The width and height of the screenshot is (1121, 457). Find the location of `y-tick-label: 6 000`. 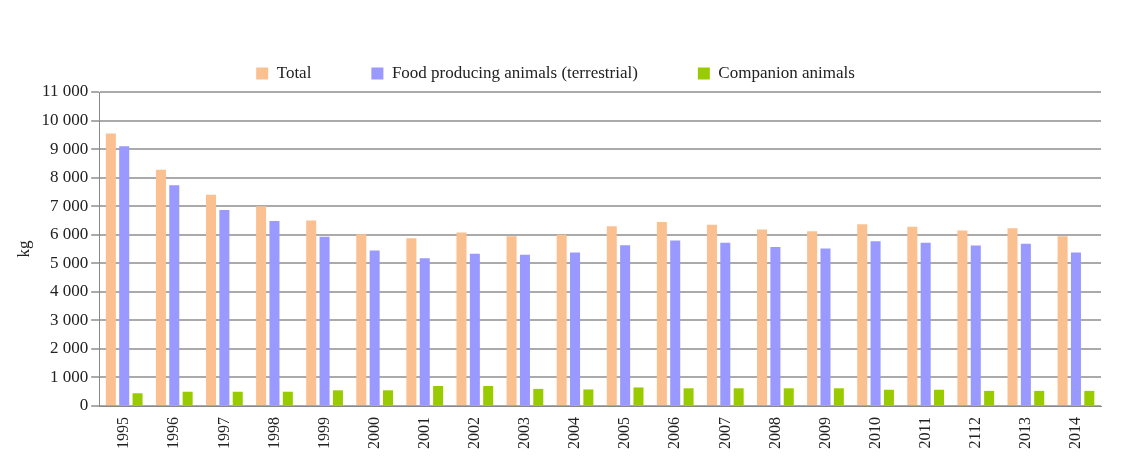

y-tick-label: 6 000 is located at coordinates (69, 234).